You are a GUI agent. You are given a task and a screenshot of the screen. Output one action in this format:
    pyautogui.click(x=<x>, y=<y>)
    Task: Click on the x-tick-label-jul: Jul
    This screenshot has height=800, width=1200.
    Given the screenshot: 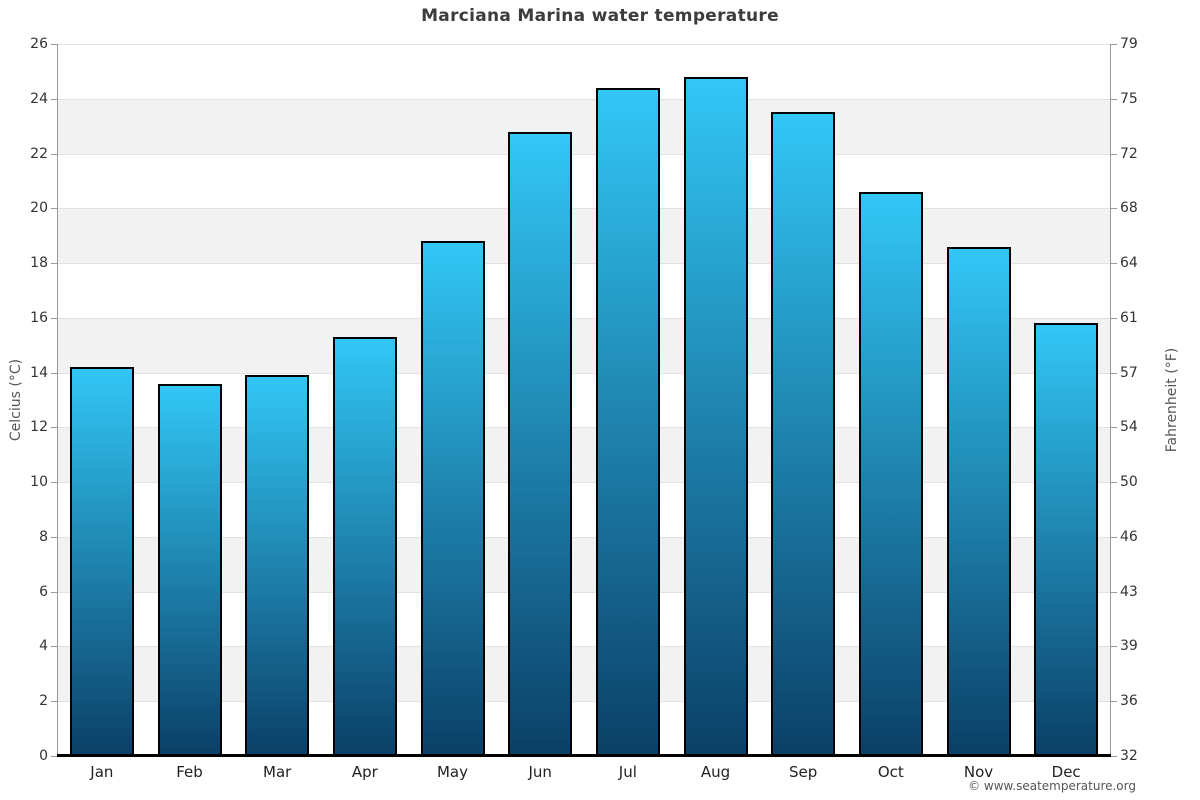 What is the action you would take?
    pyautogui.click(x=627, y=772)
    